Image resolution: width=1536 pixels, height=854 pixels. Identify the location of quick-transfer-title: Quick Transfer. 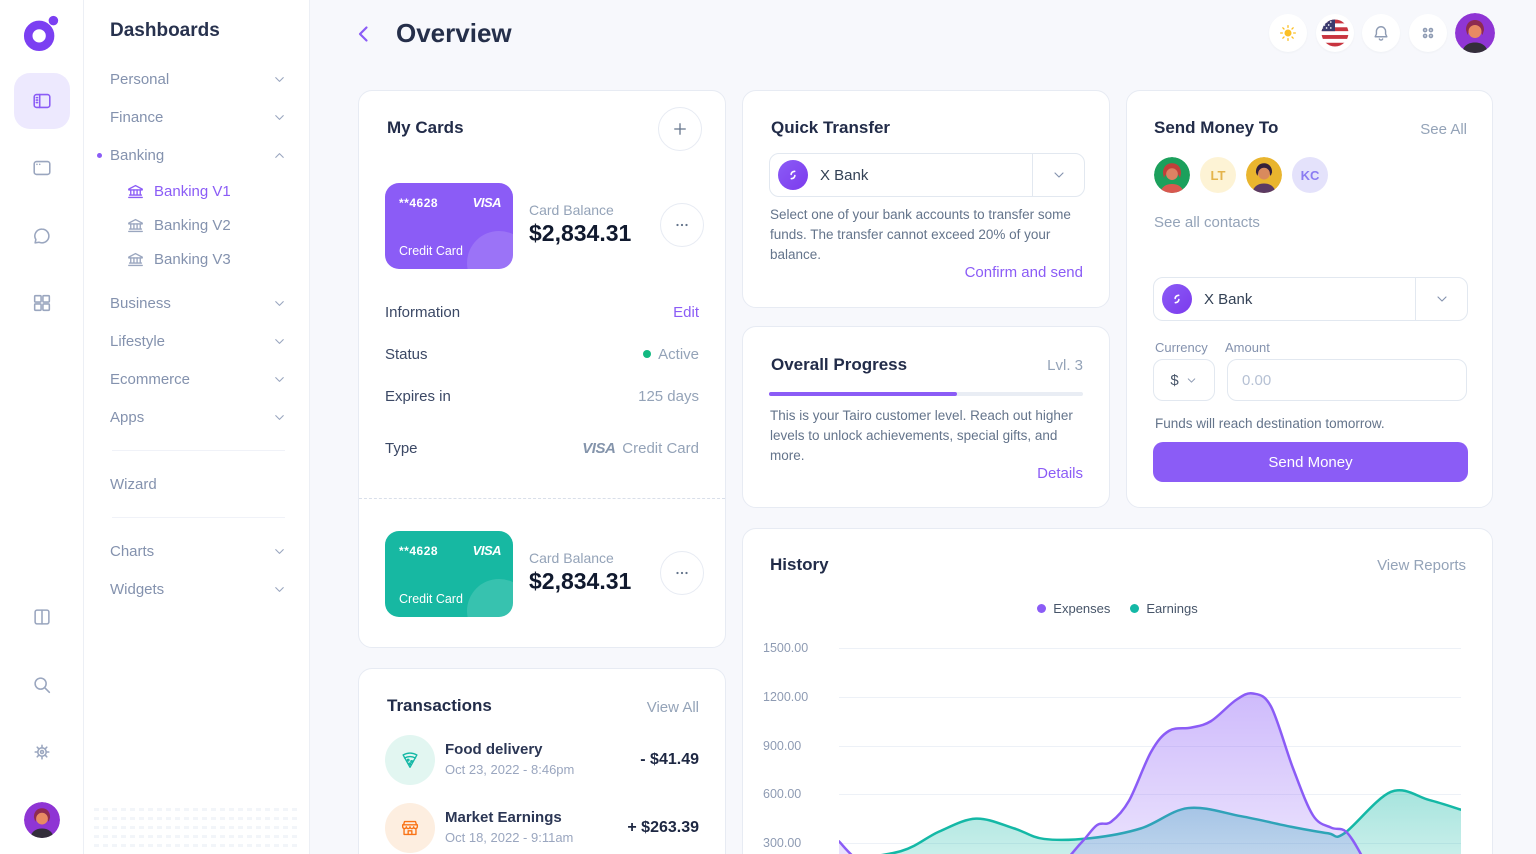
(831, 127).